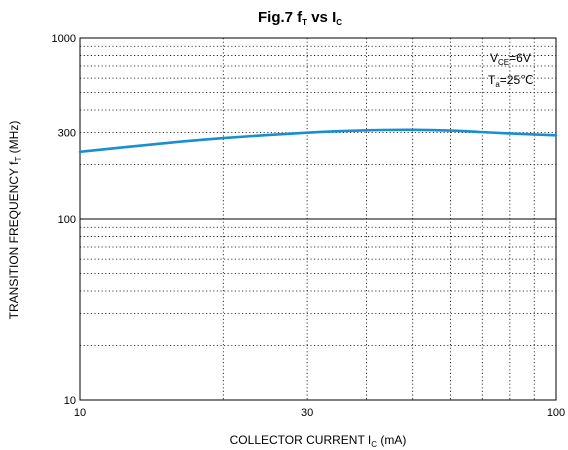 The width and height of the screenshot is (568, 450). Describe the element at coordinates (300, 18) in the screenshot. I see `chart-title: Fig.7 fT vs IC` at that location.